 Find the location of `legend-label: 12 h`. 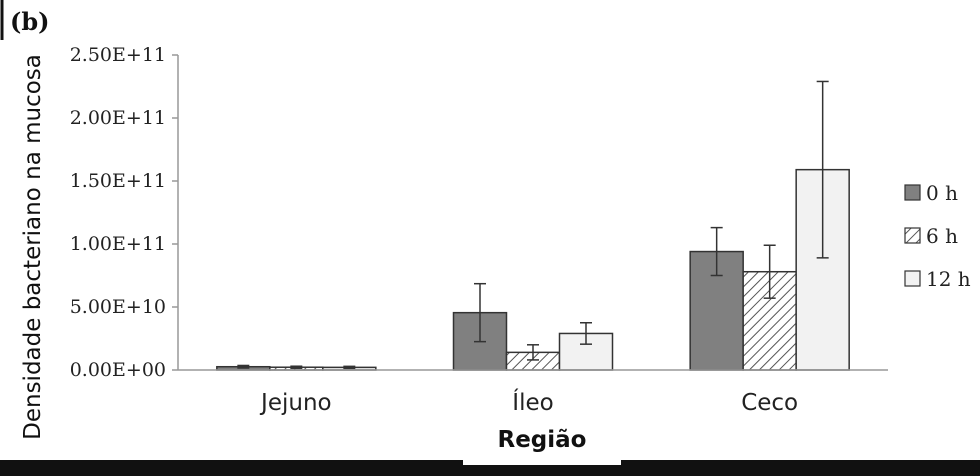

legend-label: 12 h is located at coordinates (948, 279).